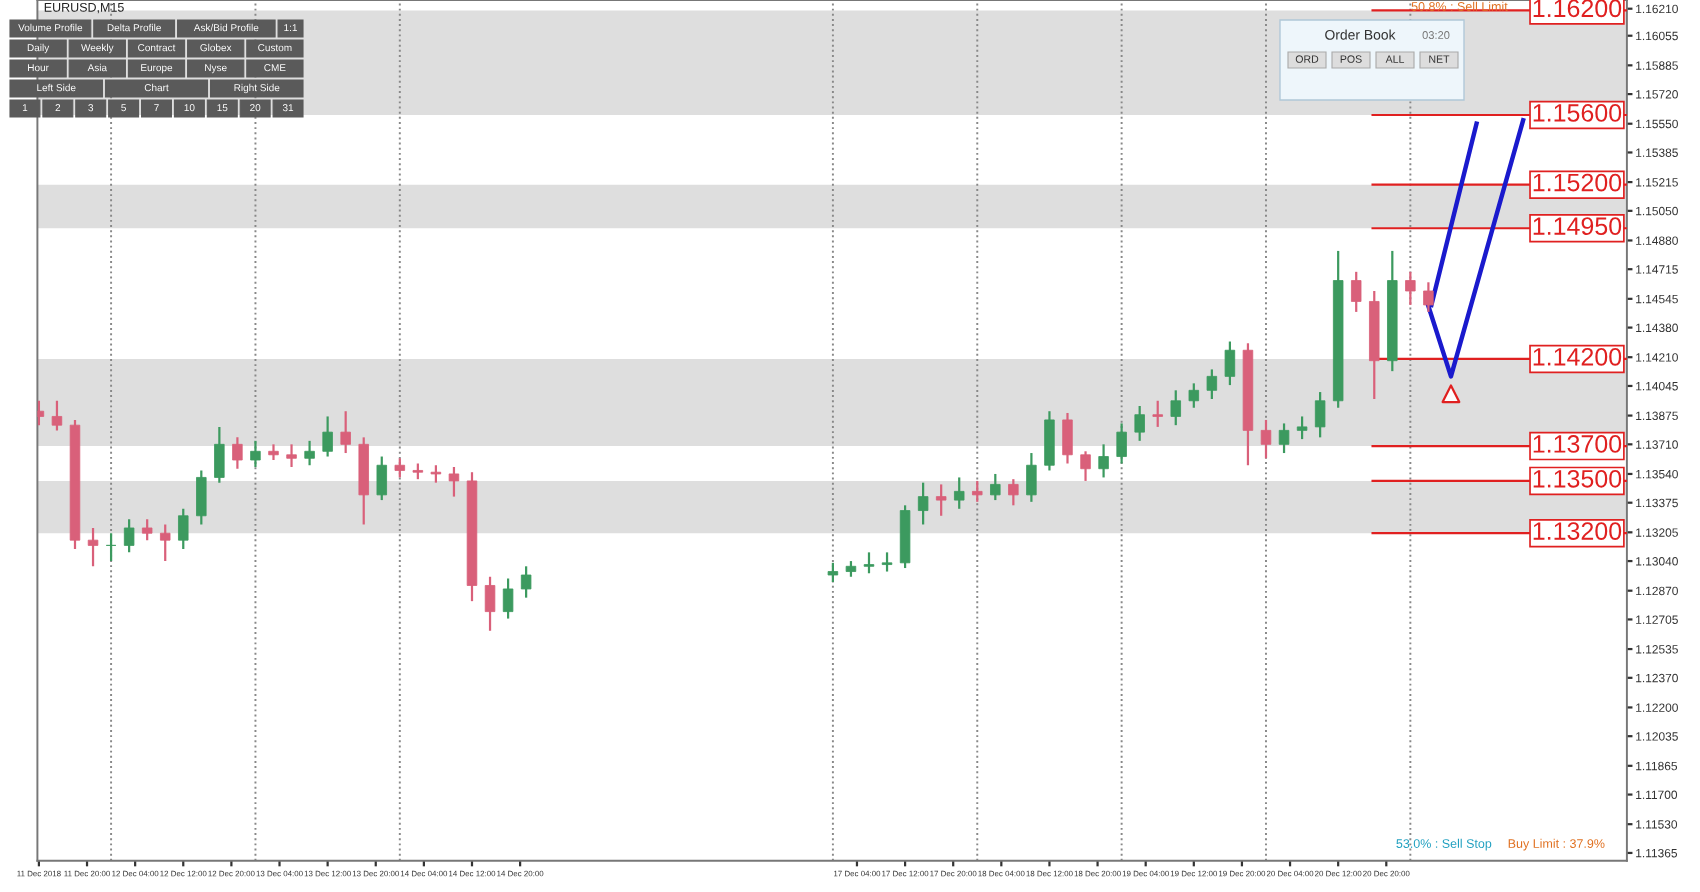 Image resolution: width=1700 pixels, height=892 pixels. What do you see at coordinates (1577, 478) in the screenshot?
I see `ref-line-label: 1.13500` at bounding box center [1577, 478].